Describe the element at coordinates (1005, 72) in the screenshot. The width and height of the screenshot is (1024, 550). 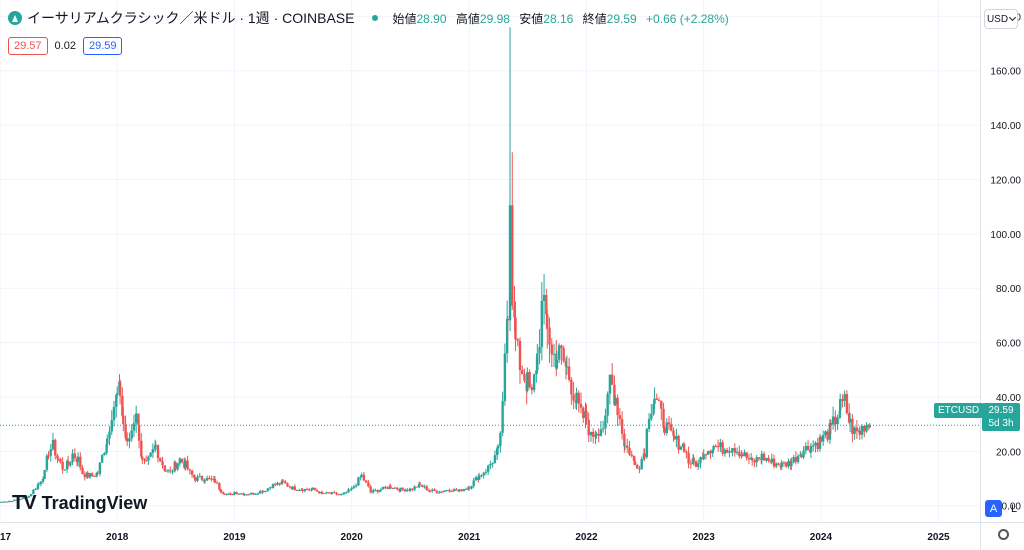
I see `y-tick-label: 160.00` at that location.